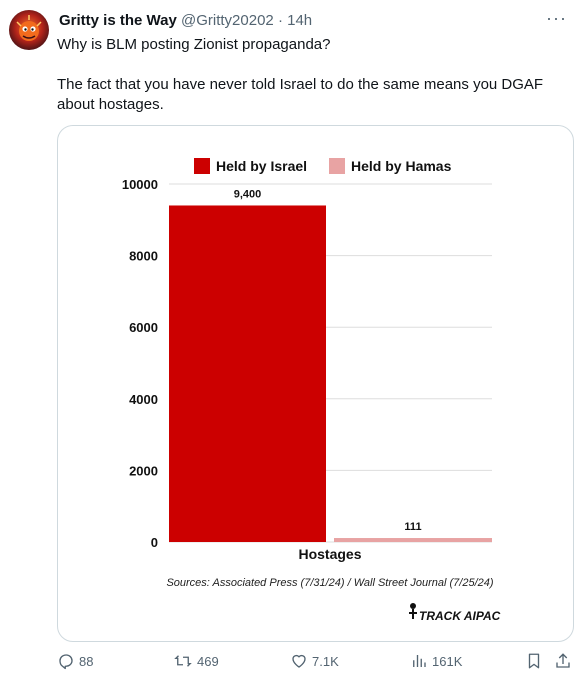 The height and width of the screenshot is (682, 580). Describe the element at coordinates (194, 44) in the screenshot. I see `tweet-text-line1: Why is BLM posting Zionist propaganda?` at that location.